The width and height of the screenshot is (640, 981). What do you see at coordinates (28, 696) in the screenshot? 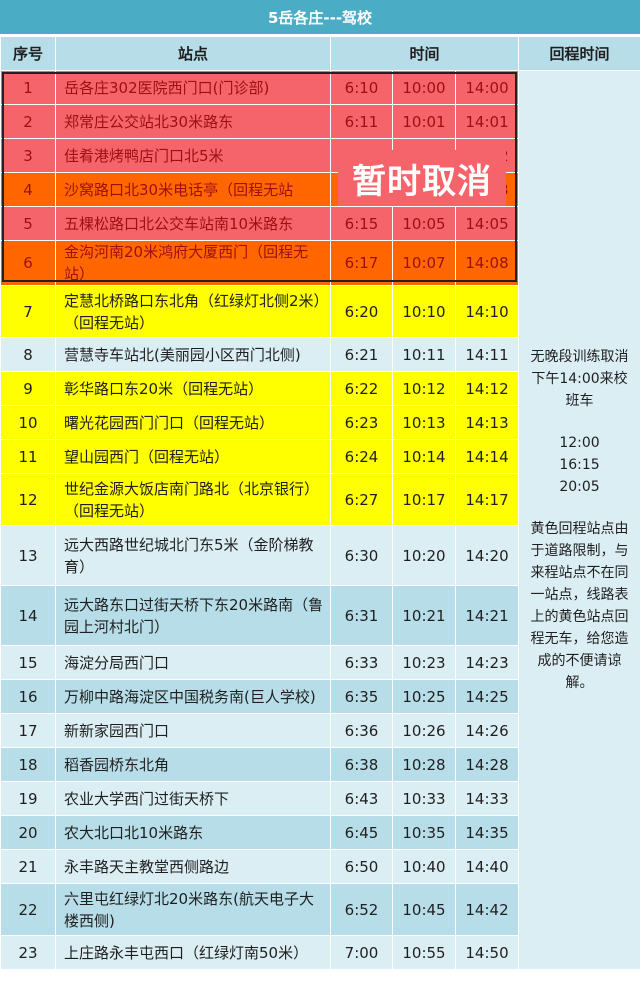
I see `row-number: 16` at bounding box center [28, 696].